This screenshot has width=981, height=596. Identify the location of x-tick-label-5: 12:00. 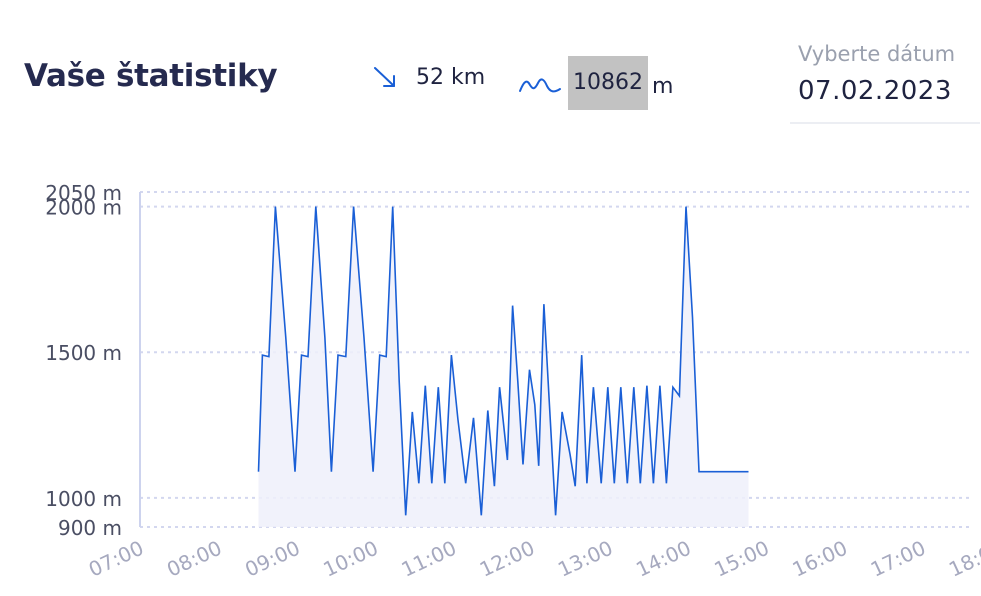
(507, 559).